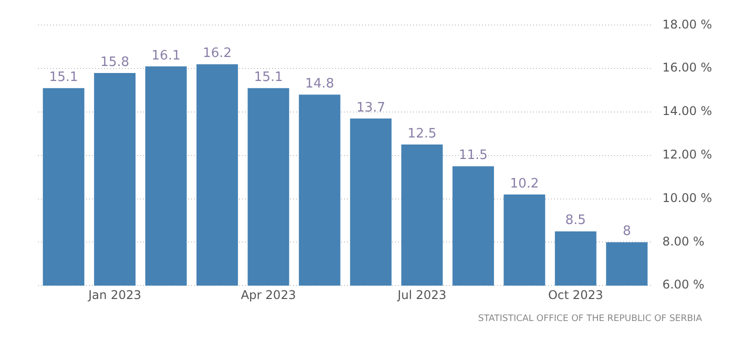  I want to click on data-label: 12.5, so click(422, 134).